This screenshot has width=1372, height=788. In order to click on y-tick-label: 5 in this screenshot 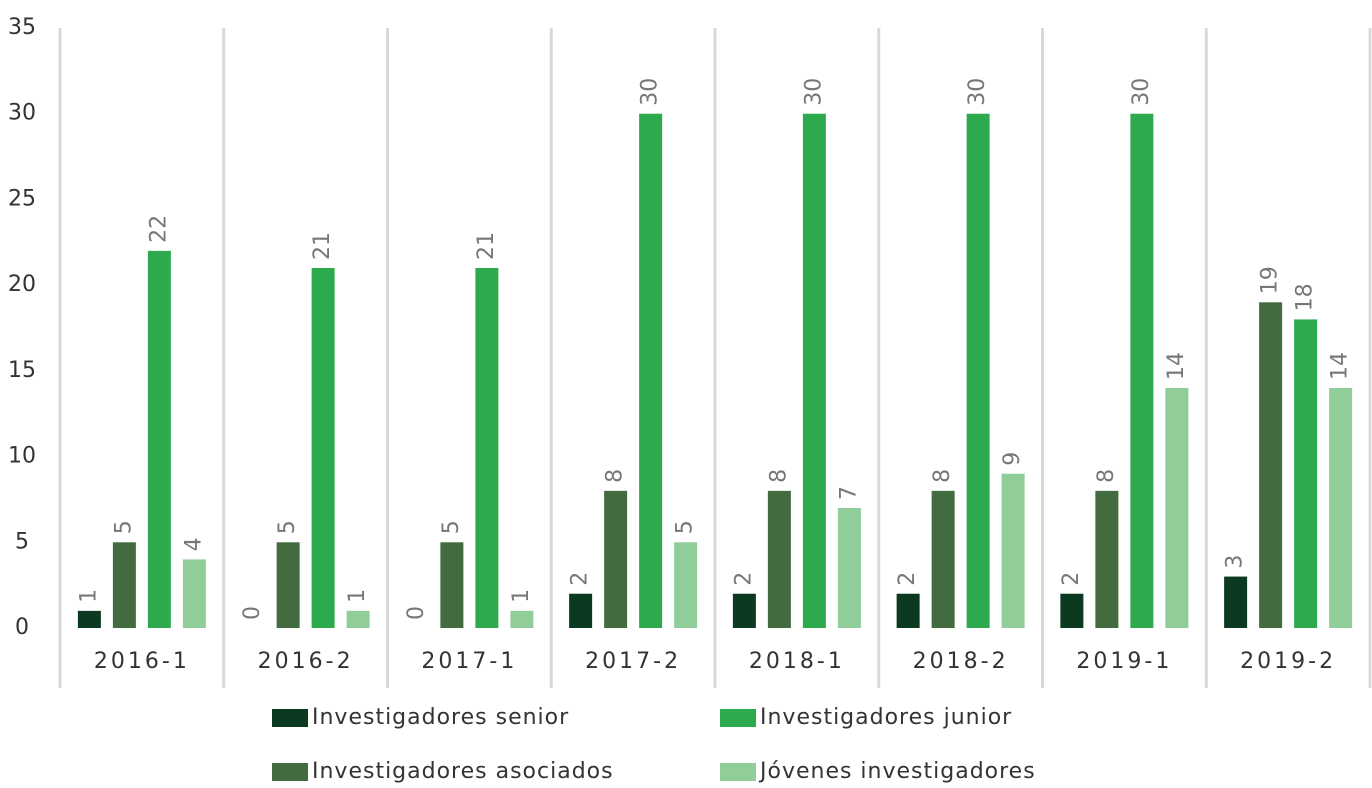, I will do `click(22, 541)`.